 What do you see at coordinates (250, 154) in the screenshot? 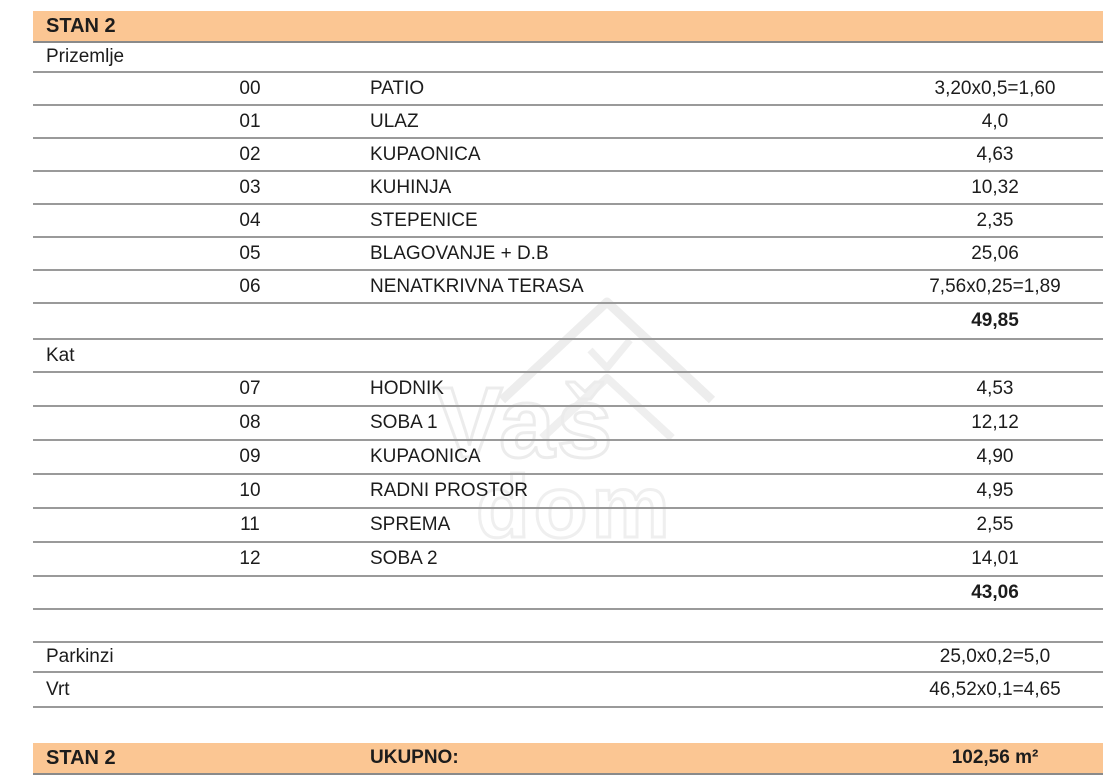
I see `room-number: 02` at bounding box center [250, 154].